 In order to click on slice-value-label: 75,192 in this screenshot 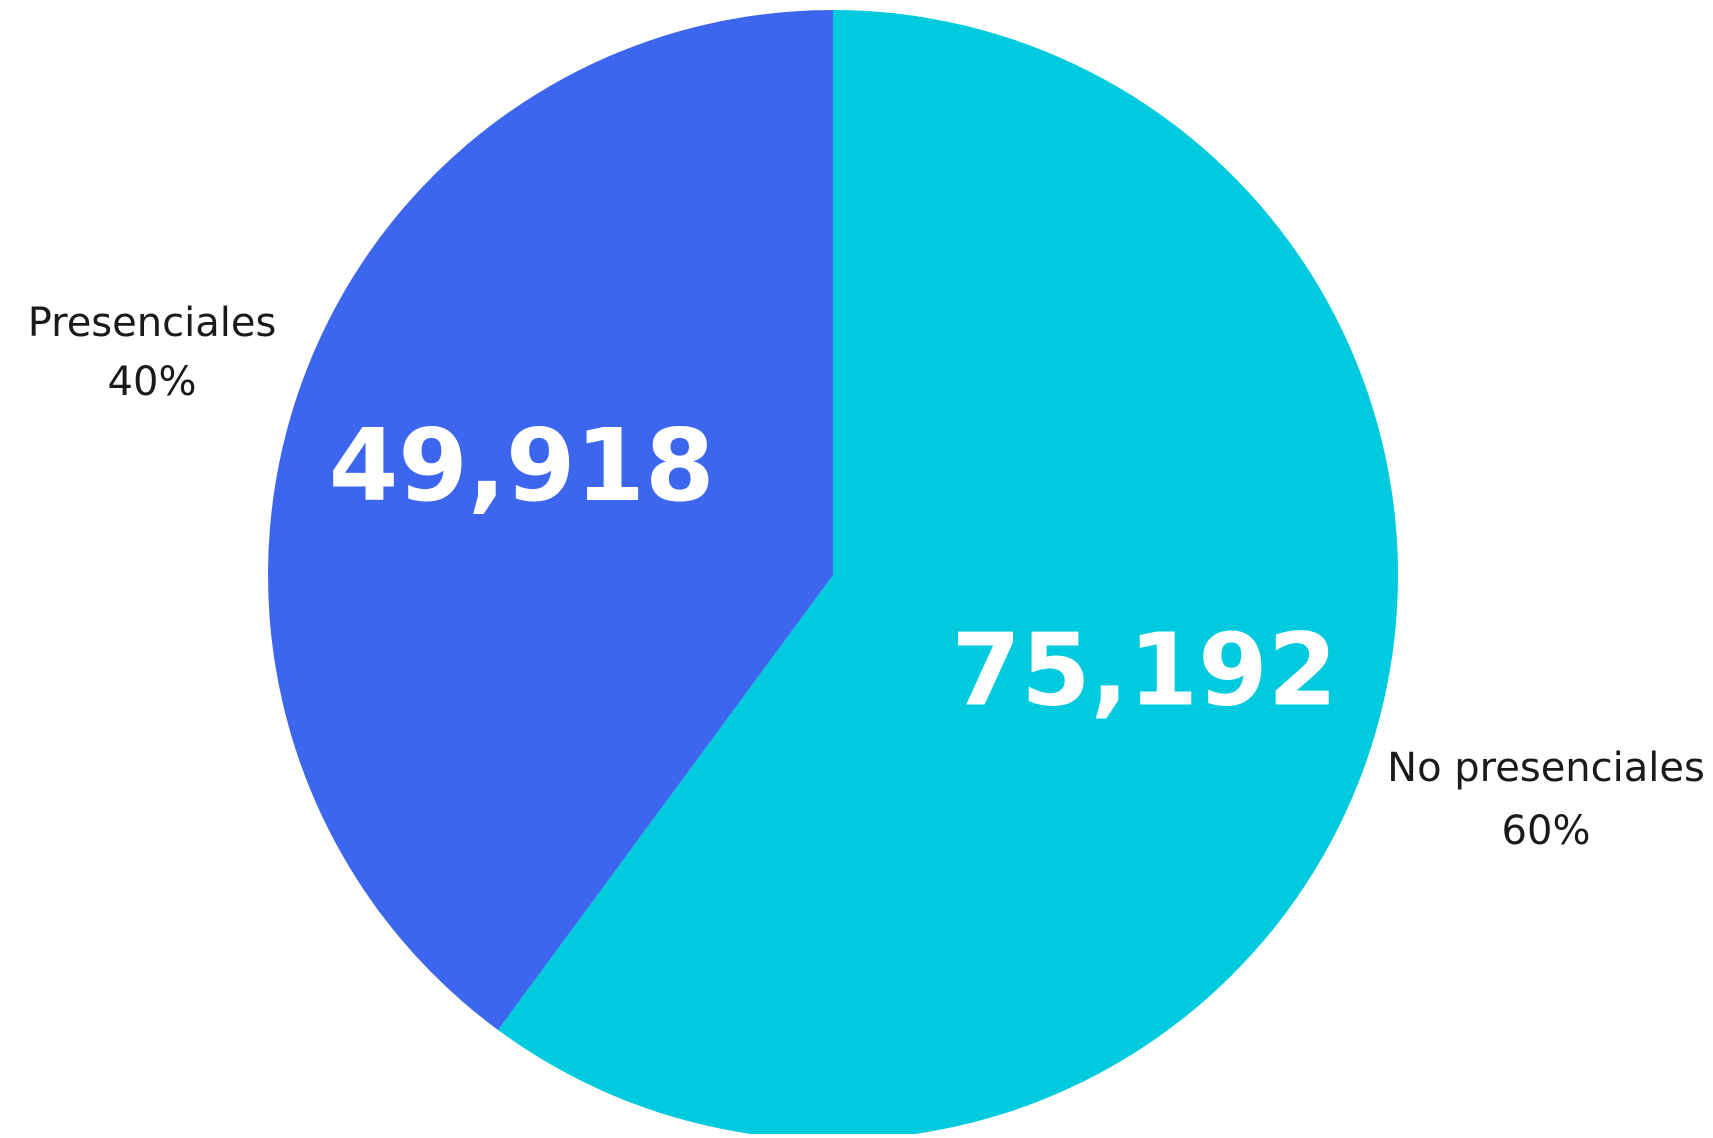, I will do `click(1144, 670)`.